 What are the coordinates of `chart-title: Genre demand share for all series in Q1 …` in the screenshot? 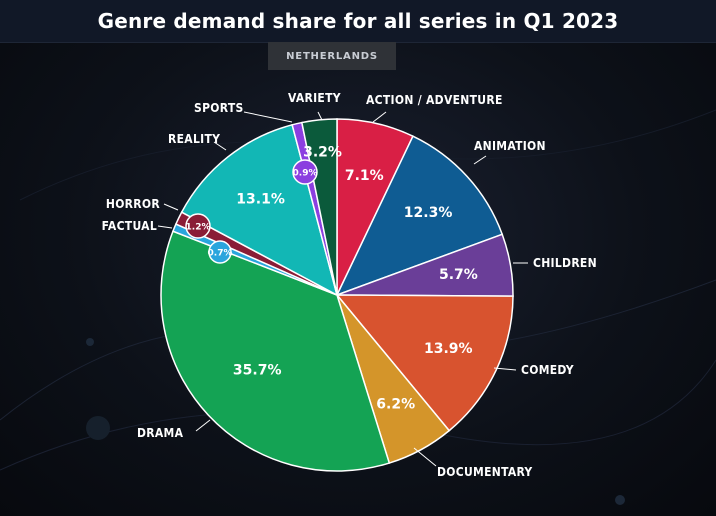 It's located at (358, 21).